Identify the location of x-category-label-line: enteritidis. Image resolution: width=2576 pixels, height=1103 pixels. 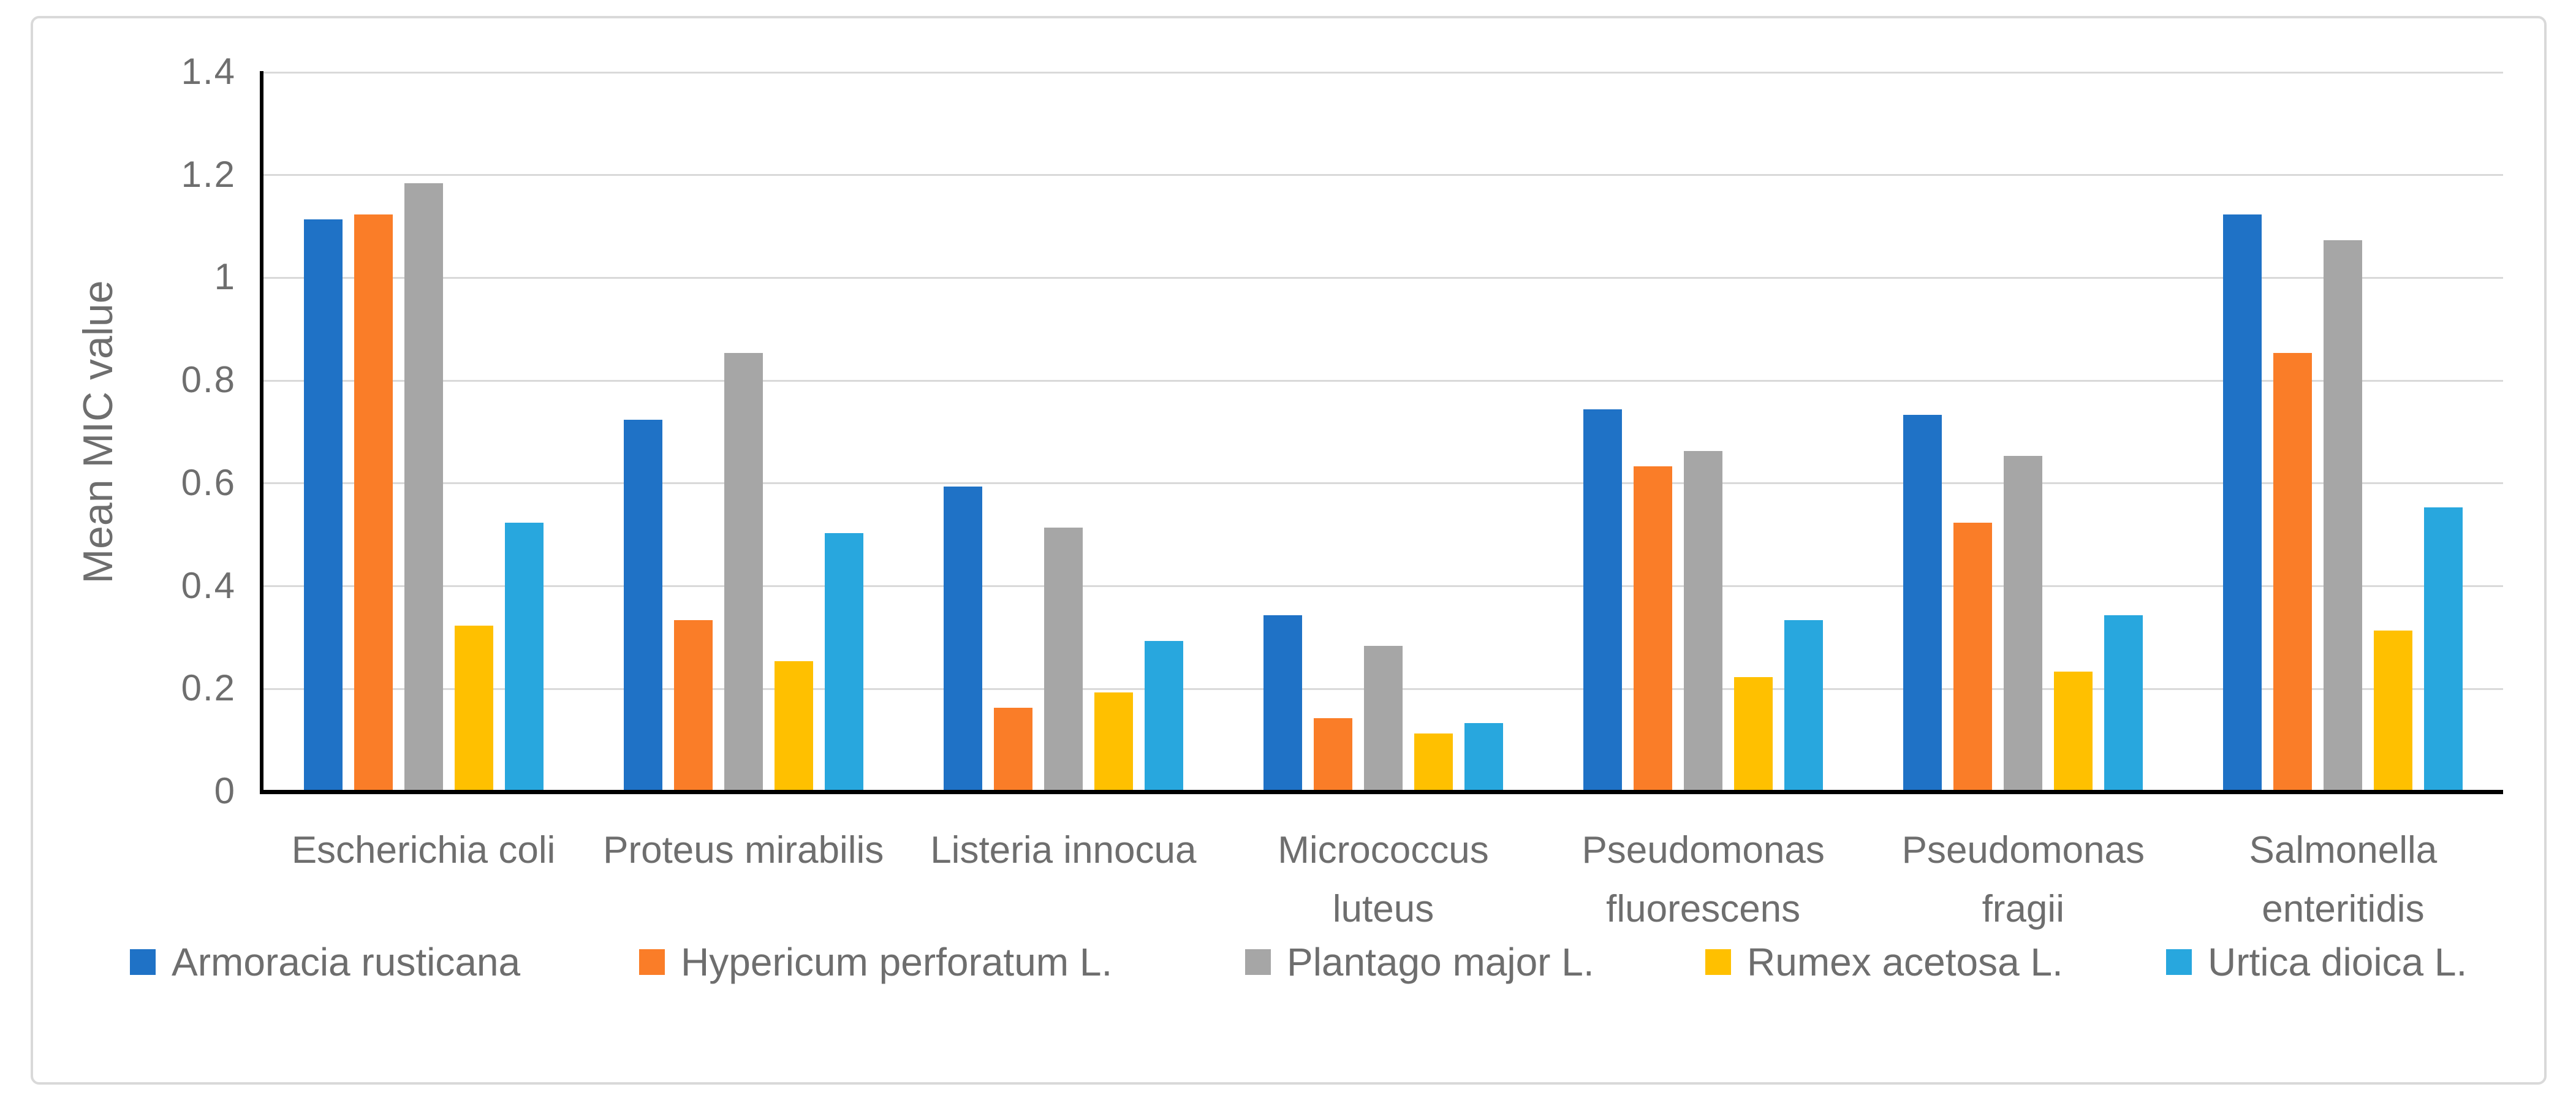
(2343, 909).